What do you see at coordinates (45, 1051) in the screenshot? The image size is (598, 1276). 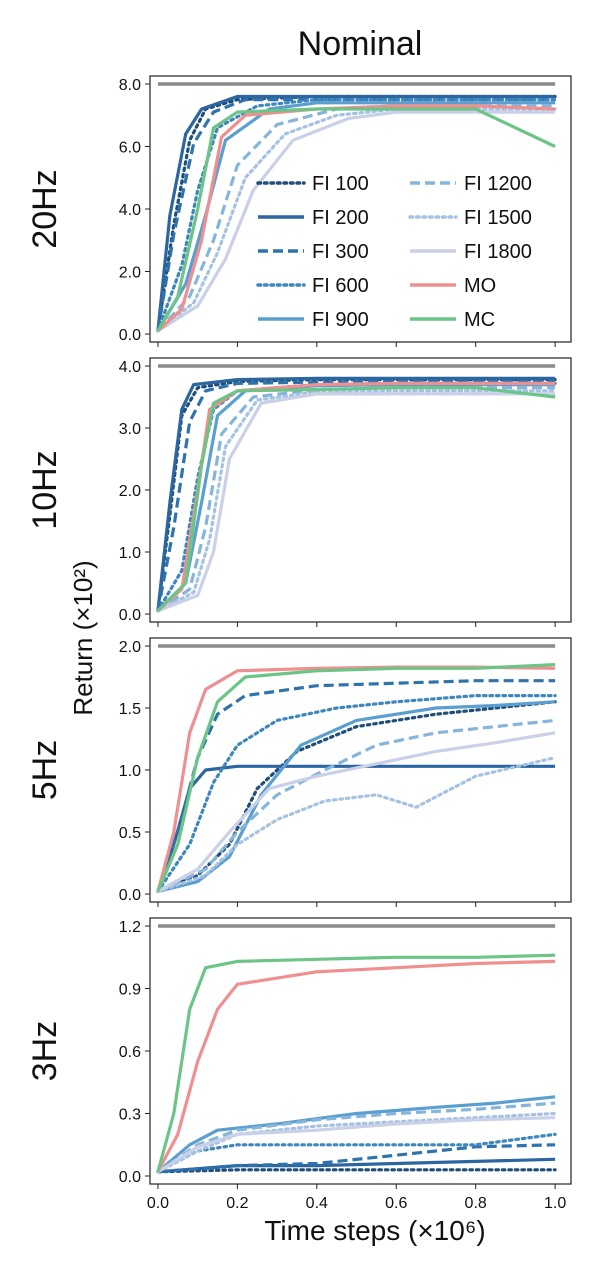 I see `row-label: 3Hz` at bounding box center [45, 1051].